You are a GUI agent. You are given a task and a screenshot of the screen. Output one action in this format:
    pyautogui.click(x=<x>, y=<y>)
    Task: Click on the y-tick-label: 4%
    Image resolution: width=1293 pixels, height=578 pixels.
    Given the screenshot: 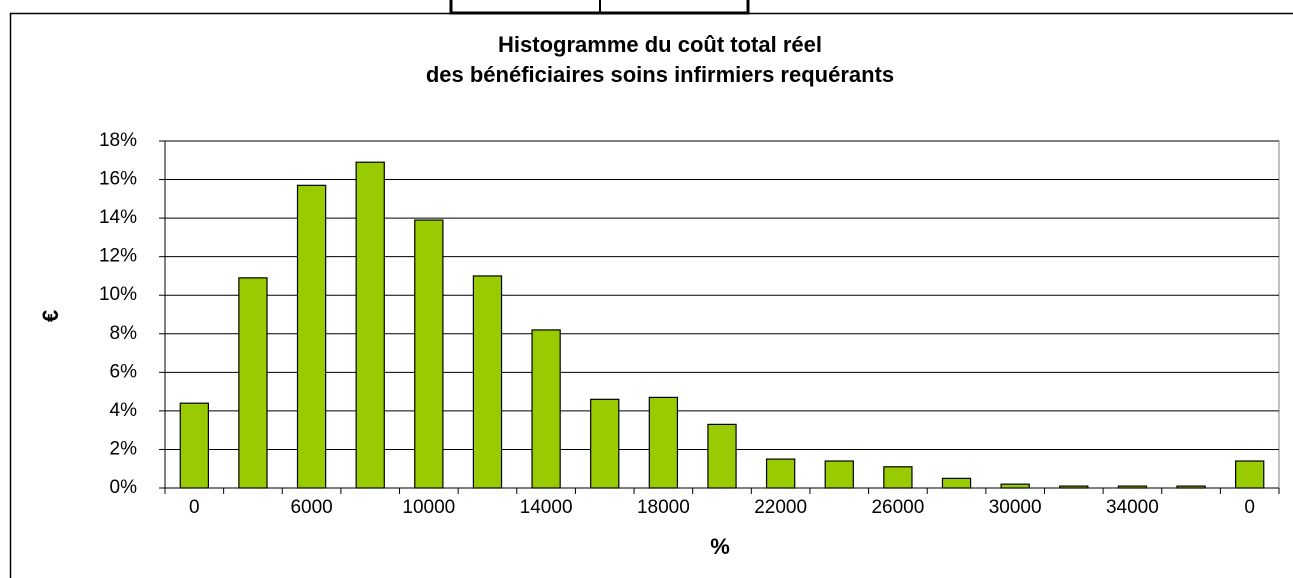 What is the action you would take?
    pyautogui.click(x=124, y=410)
    